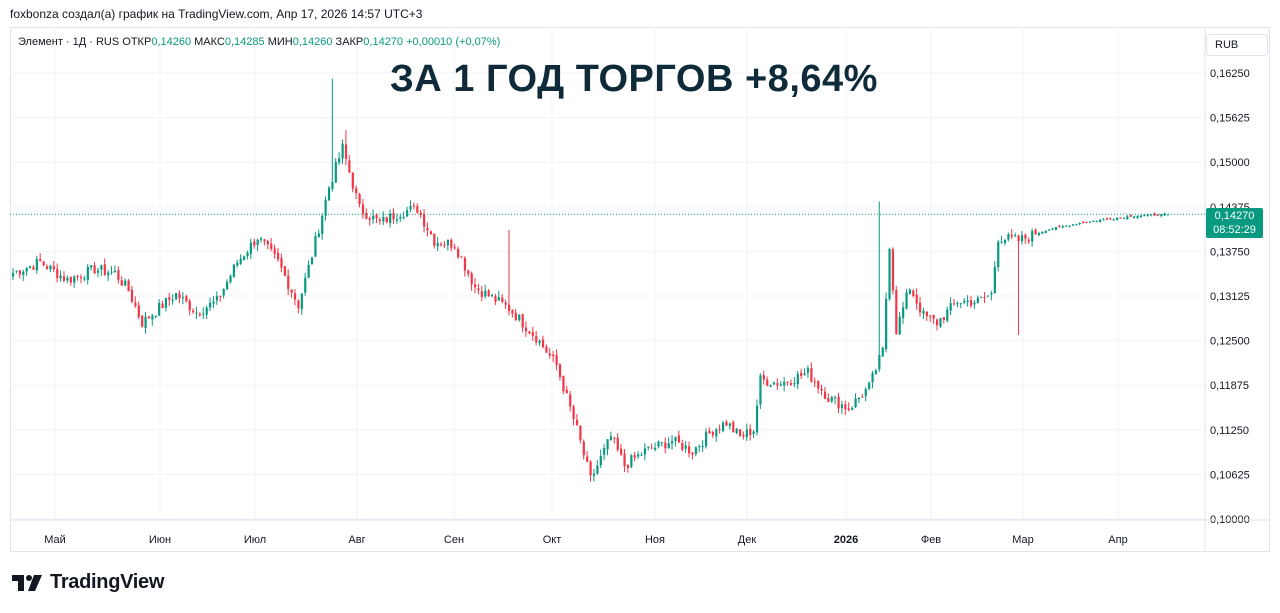 This screenshot has width=1280, height=613. What do you see at coordinates (280, 42) in the screenshot?
I see `low-label: МИН` at bounding box center [280, 42].